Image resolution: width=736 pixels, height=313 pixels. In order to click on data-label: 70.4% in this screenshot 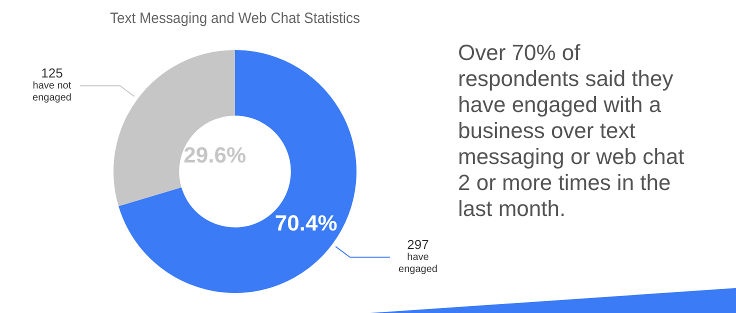, I will do `click(306, 223)`.